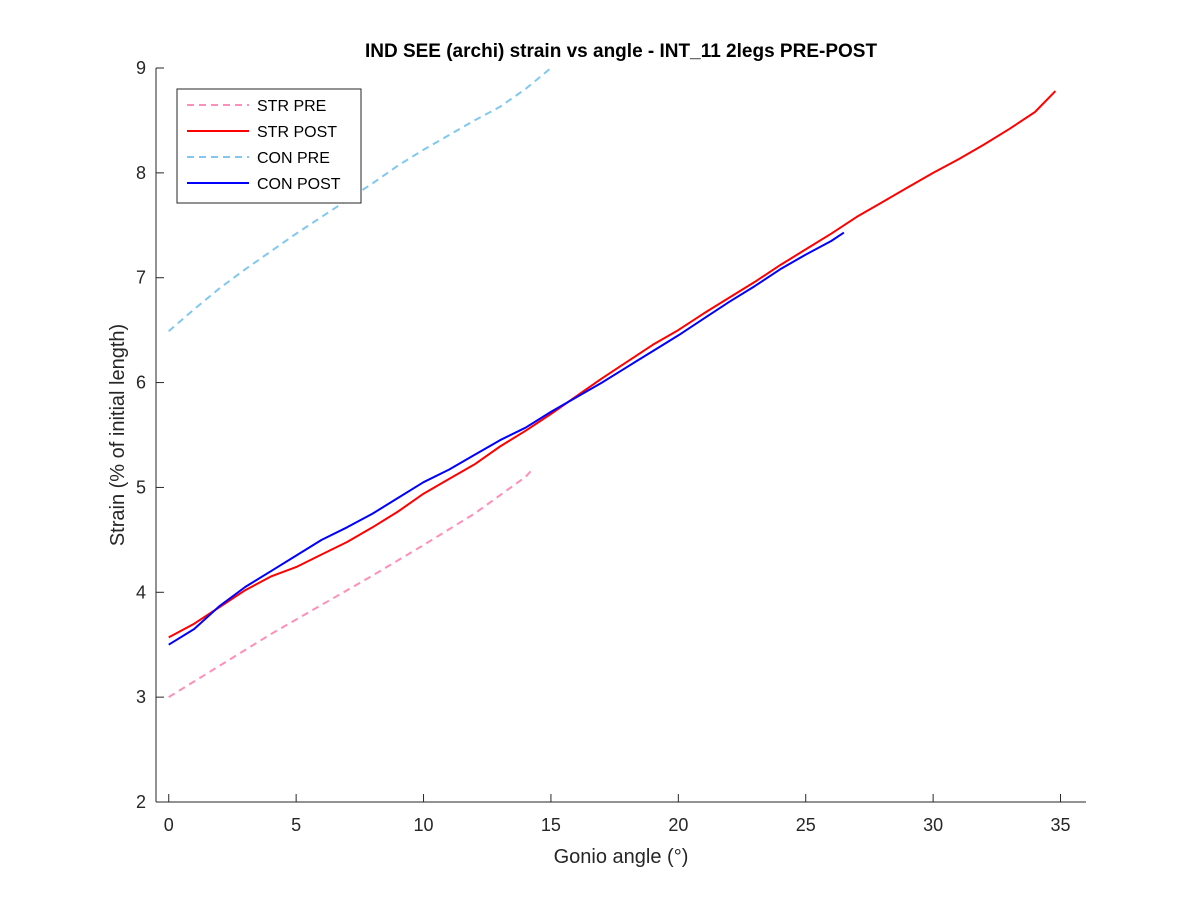 Image resolution: width=1200 pixels, height=900 pixels. Describe the element at coordinates (933, 825) in the screenshot. I see `x-tick-label: 30` at that location.